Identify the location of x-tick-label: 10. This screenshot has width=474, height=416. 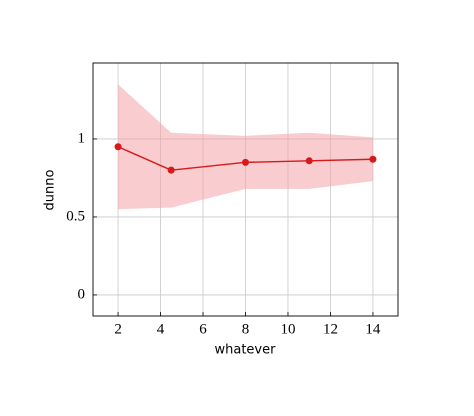
(287, 329).